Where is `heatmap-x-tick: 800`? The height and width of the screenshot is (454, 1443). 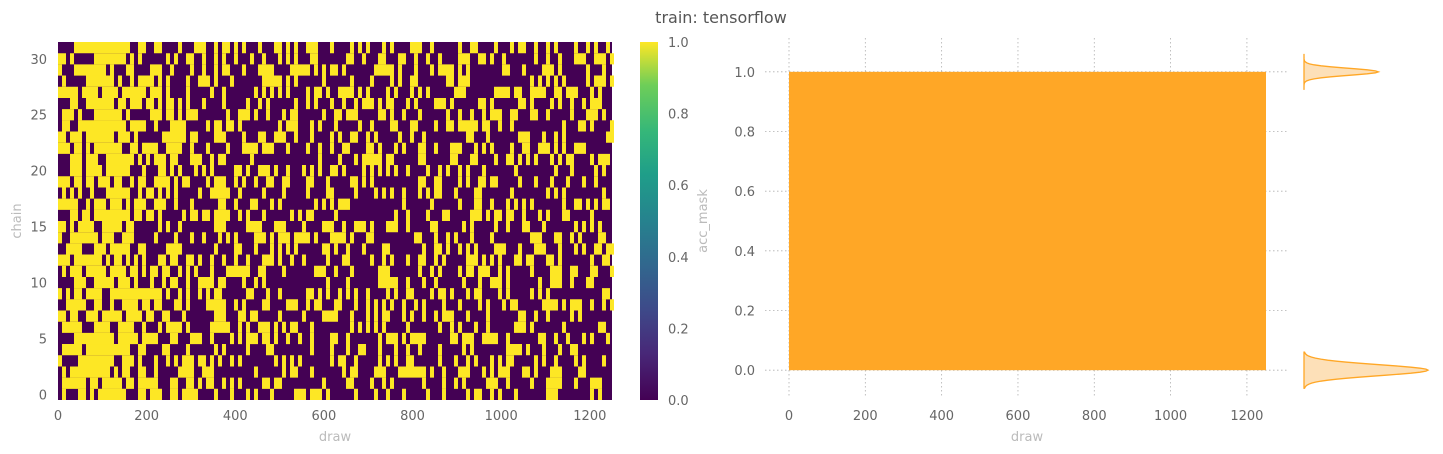
heatmap-x-tick: 800 is located at coordinates (412, 416).